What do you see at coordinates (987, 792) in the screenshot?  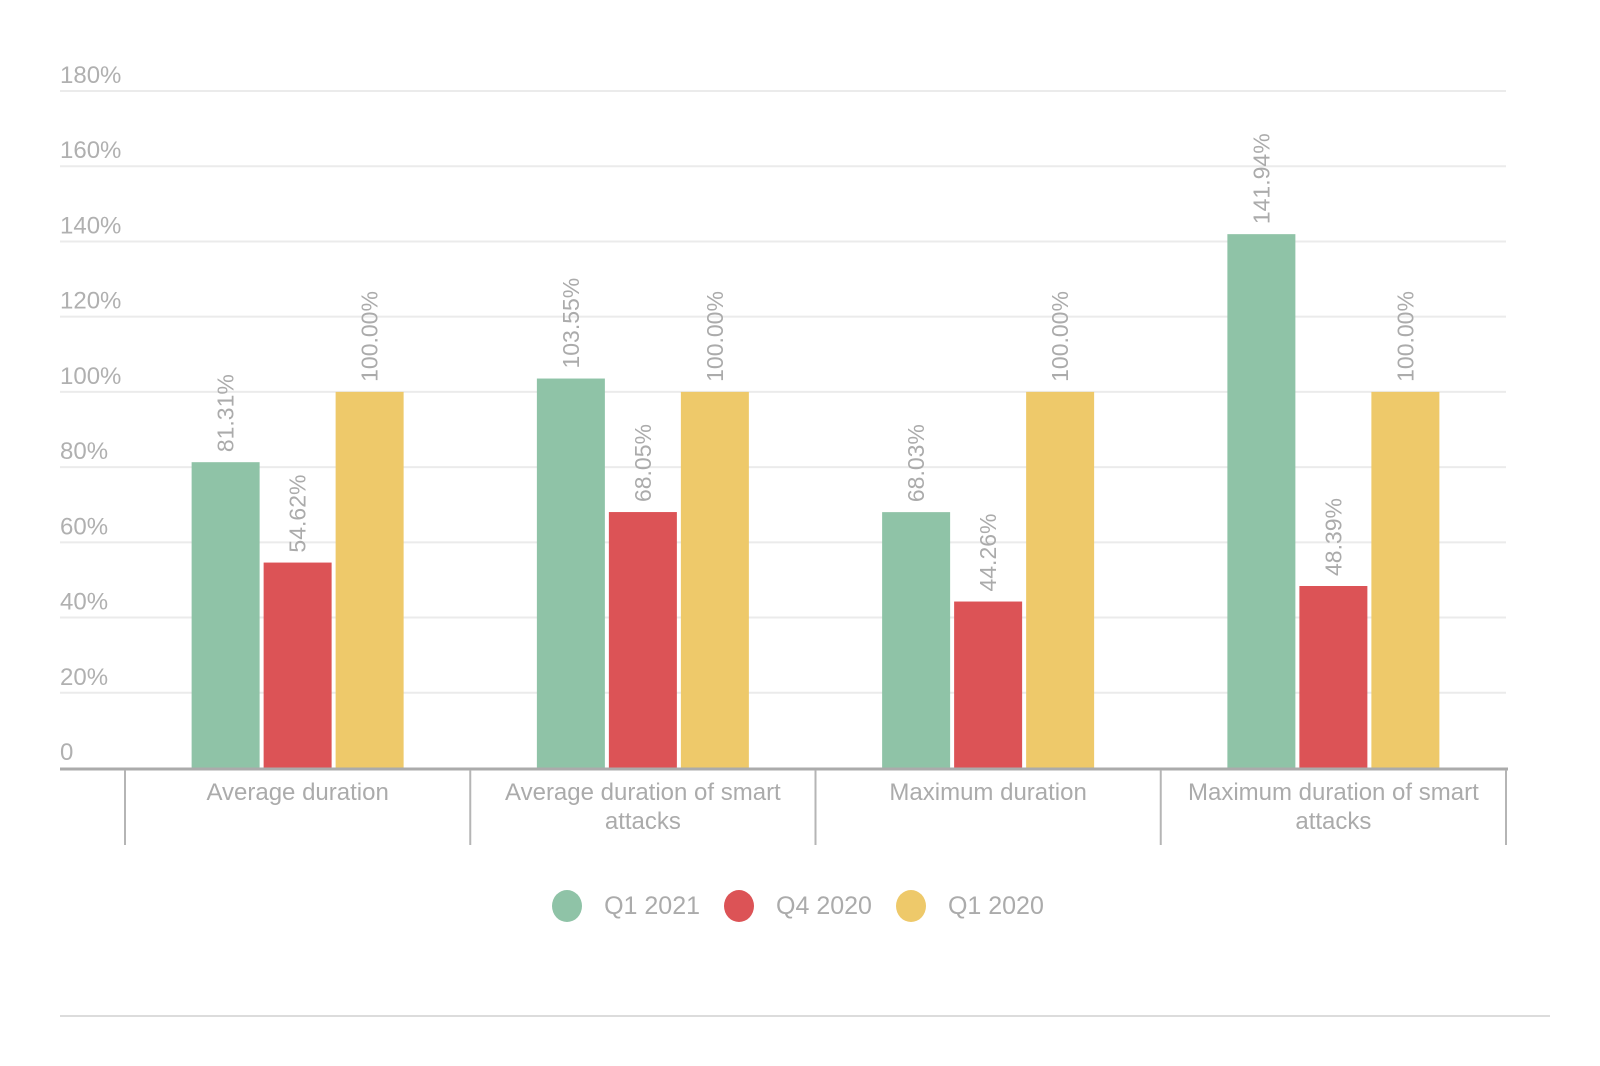 I see `x-category-label: Maximum duration` at bounding box center [987, 792].